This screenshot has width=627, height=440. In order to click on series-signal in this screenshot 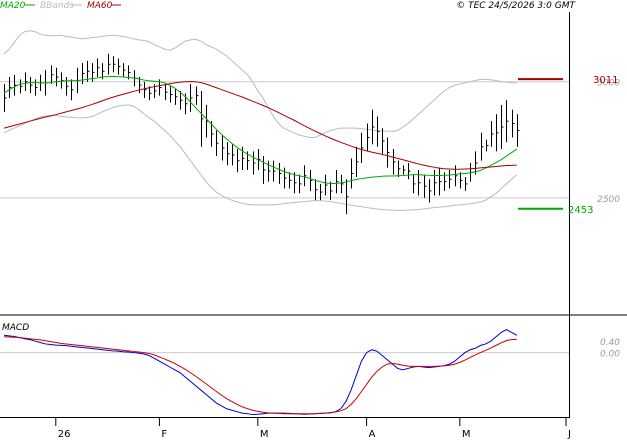, I will do `click(260, 375)`.